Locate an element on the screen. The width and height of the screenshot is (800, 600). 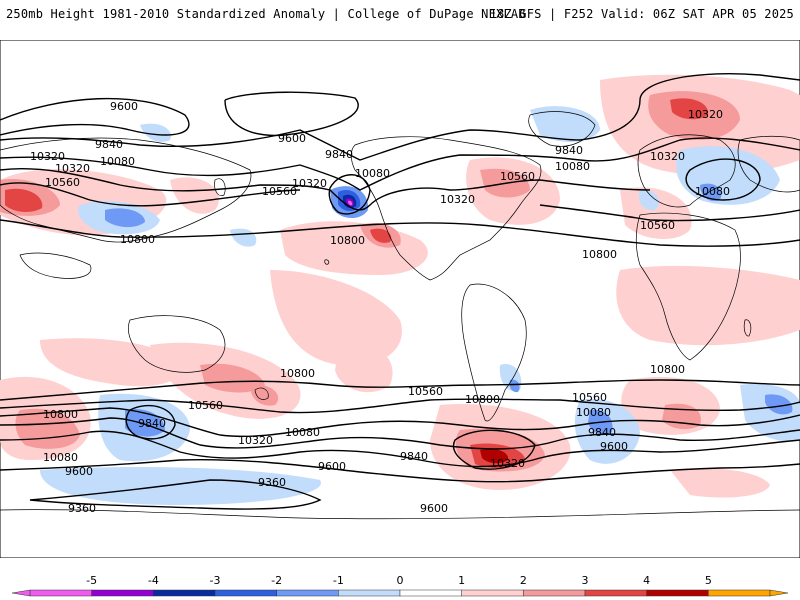
colorbar-tick-label: 4 is located at coordinates (646, 580).